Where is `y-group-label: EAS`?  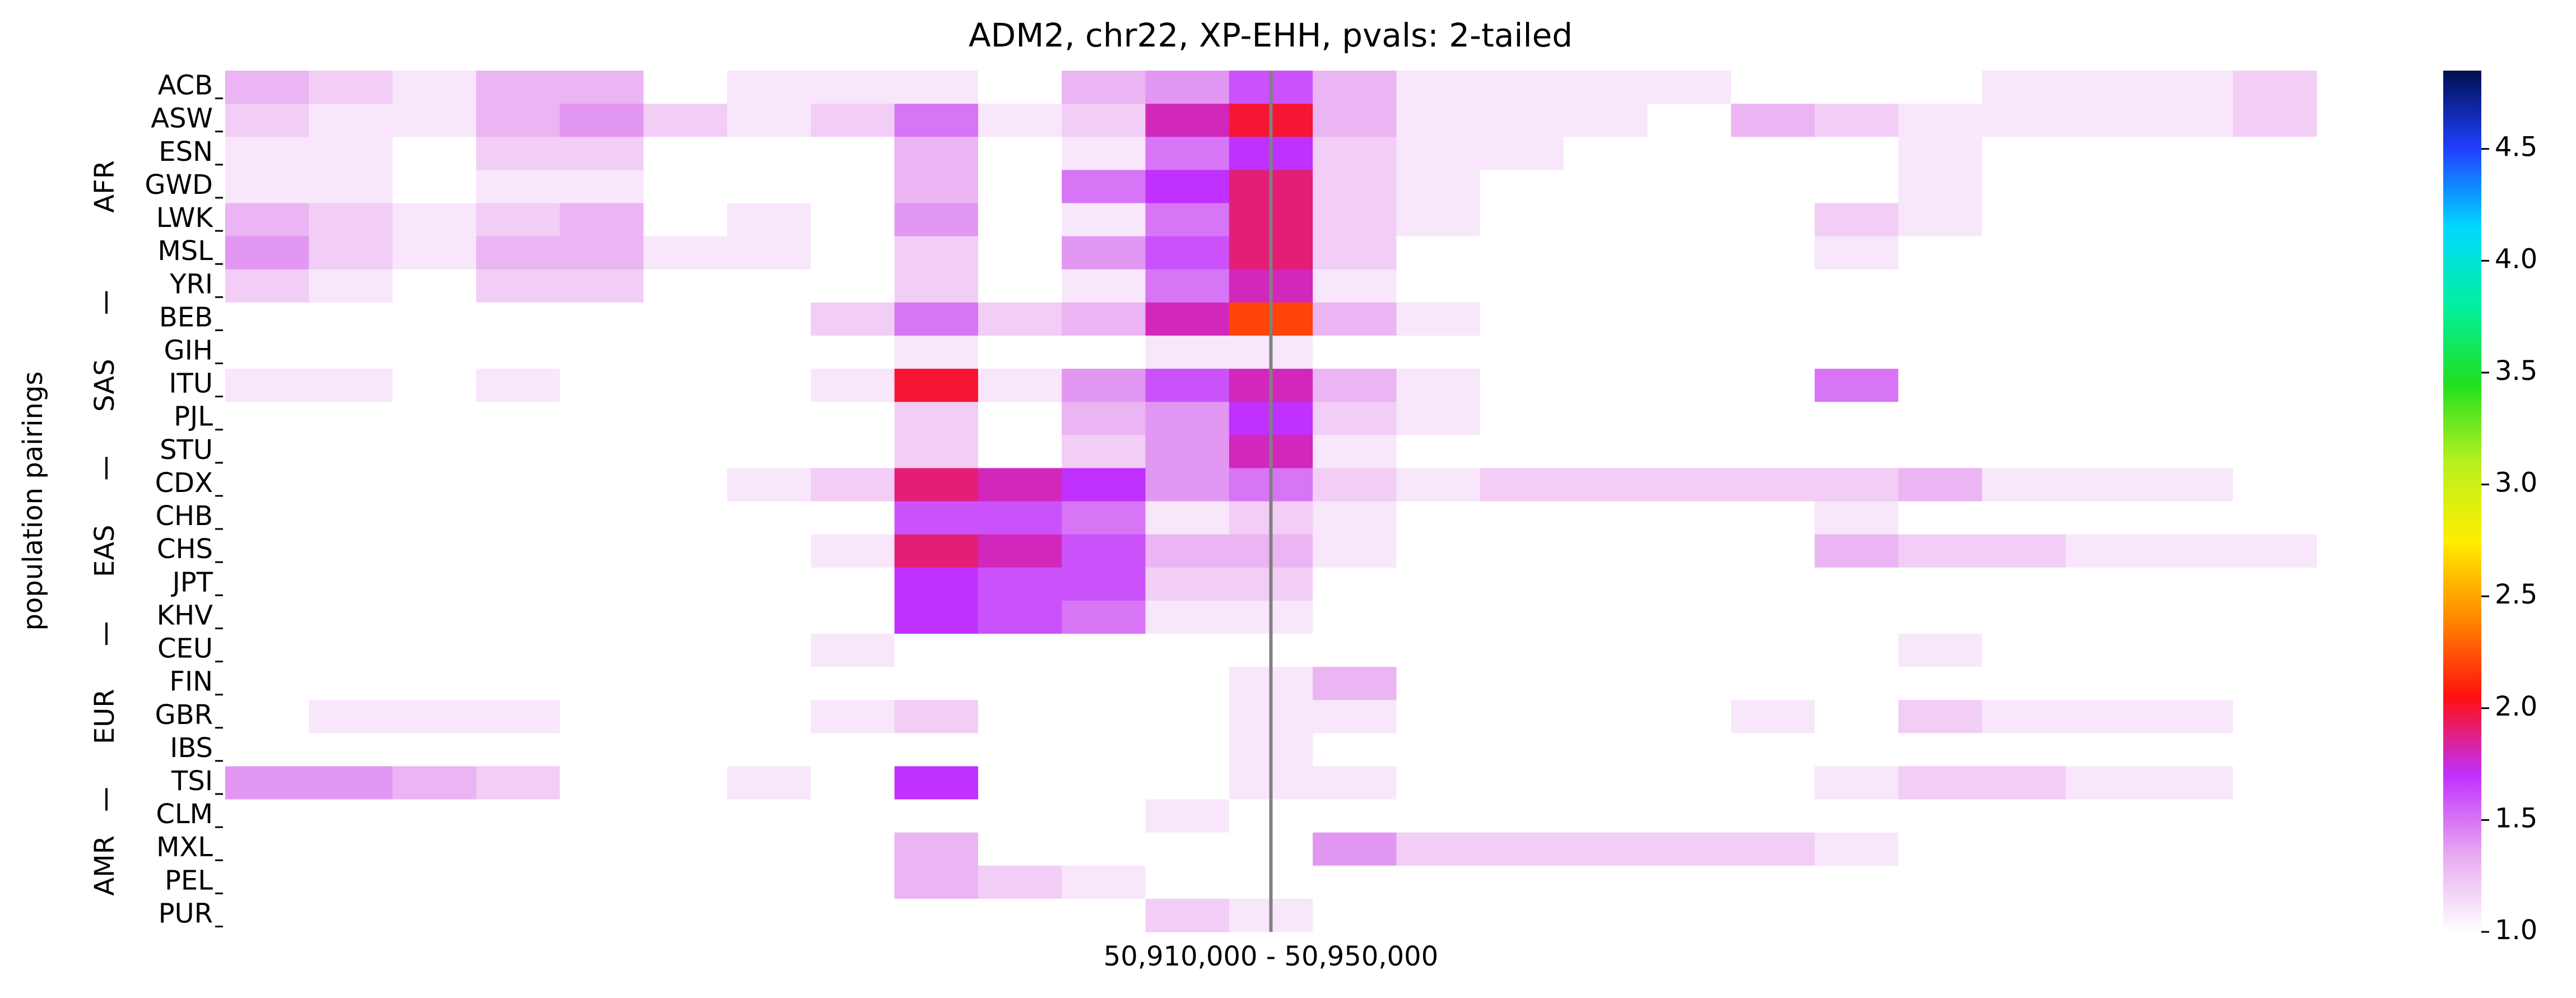
y-group-label: EAS is located at coordinates (104, 550).